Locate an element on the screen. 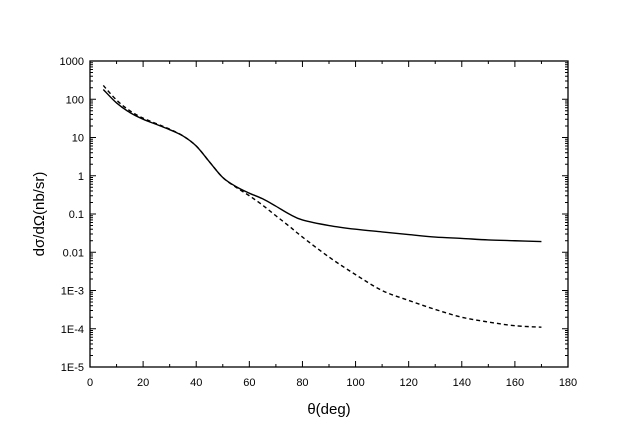 This screenshot has width=626, height=436. y-tick-label: 1E-5 is located at coordinates (72, 368).